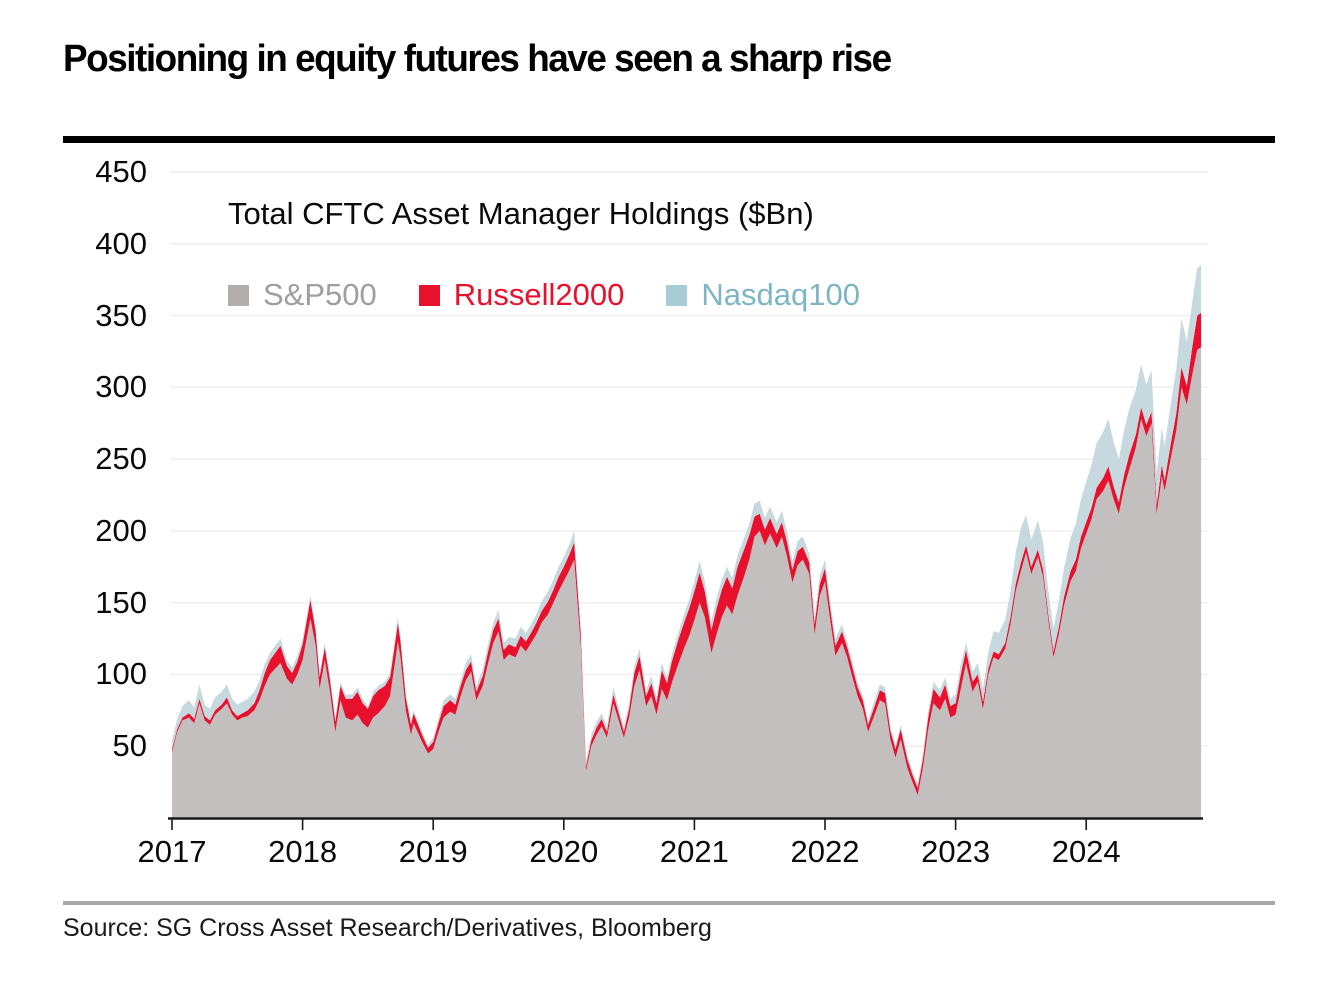 This screenshot has width=1338, height=986. I want to click on x-tick-label-2020: 2020, so click(564, 851).